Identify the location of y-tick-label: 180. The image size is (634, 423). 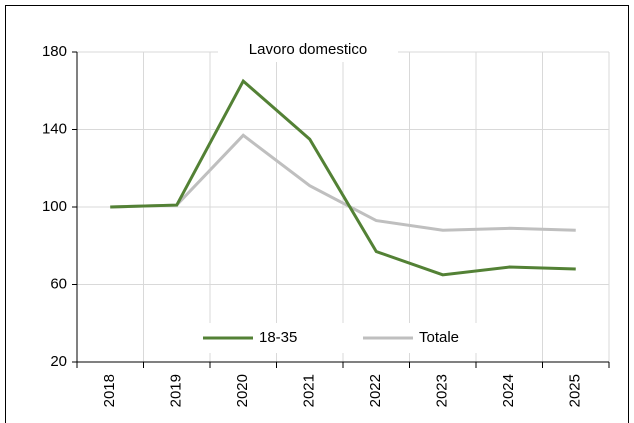
(54, 51).